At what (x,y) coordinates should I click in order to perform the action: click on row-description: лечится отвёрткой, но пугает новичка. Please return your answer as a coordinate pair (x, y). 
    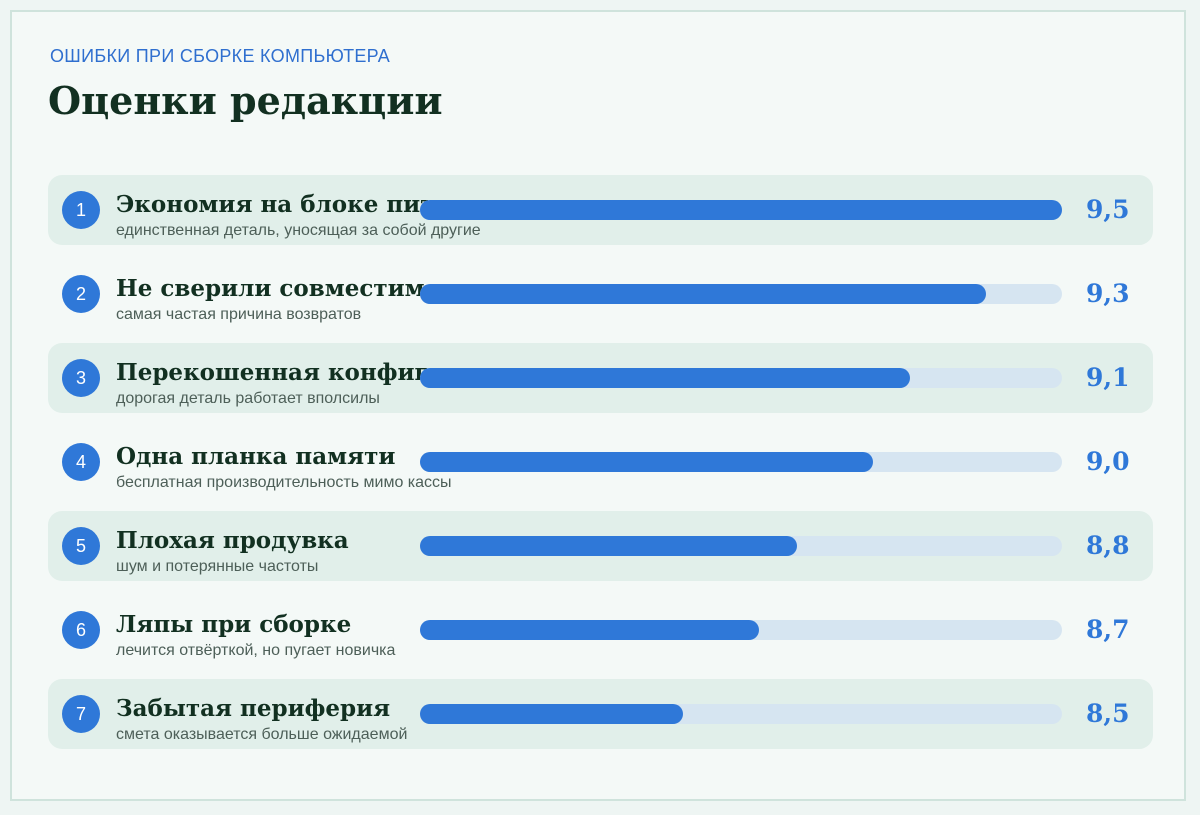
    Looking at the image, I should click on (256, 650).